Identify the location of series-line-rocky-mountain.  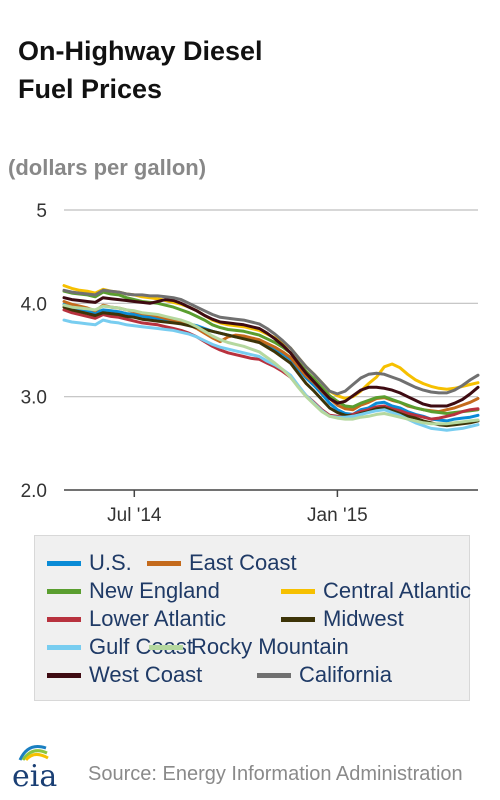
(271, 364).